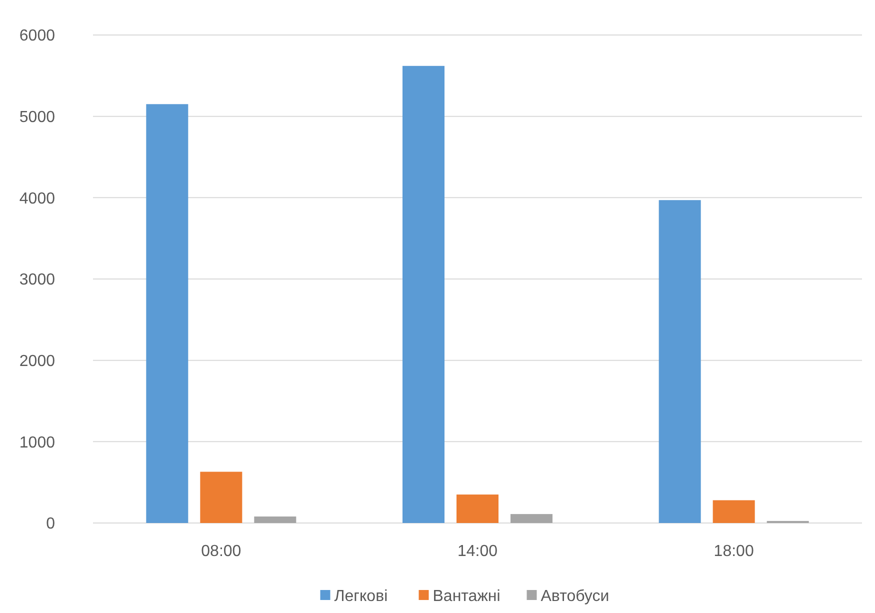 Image resolution: width=875 pixels, height=613 pixels. Describe the element at coordinates (221, 551) in the screenshot. I see `x-tick-label: 08:00` at that location.